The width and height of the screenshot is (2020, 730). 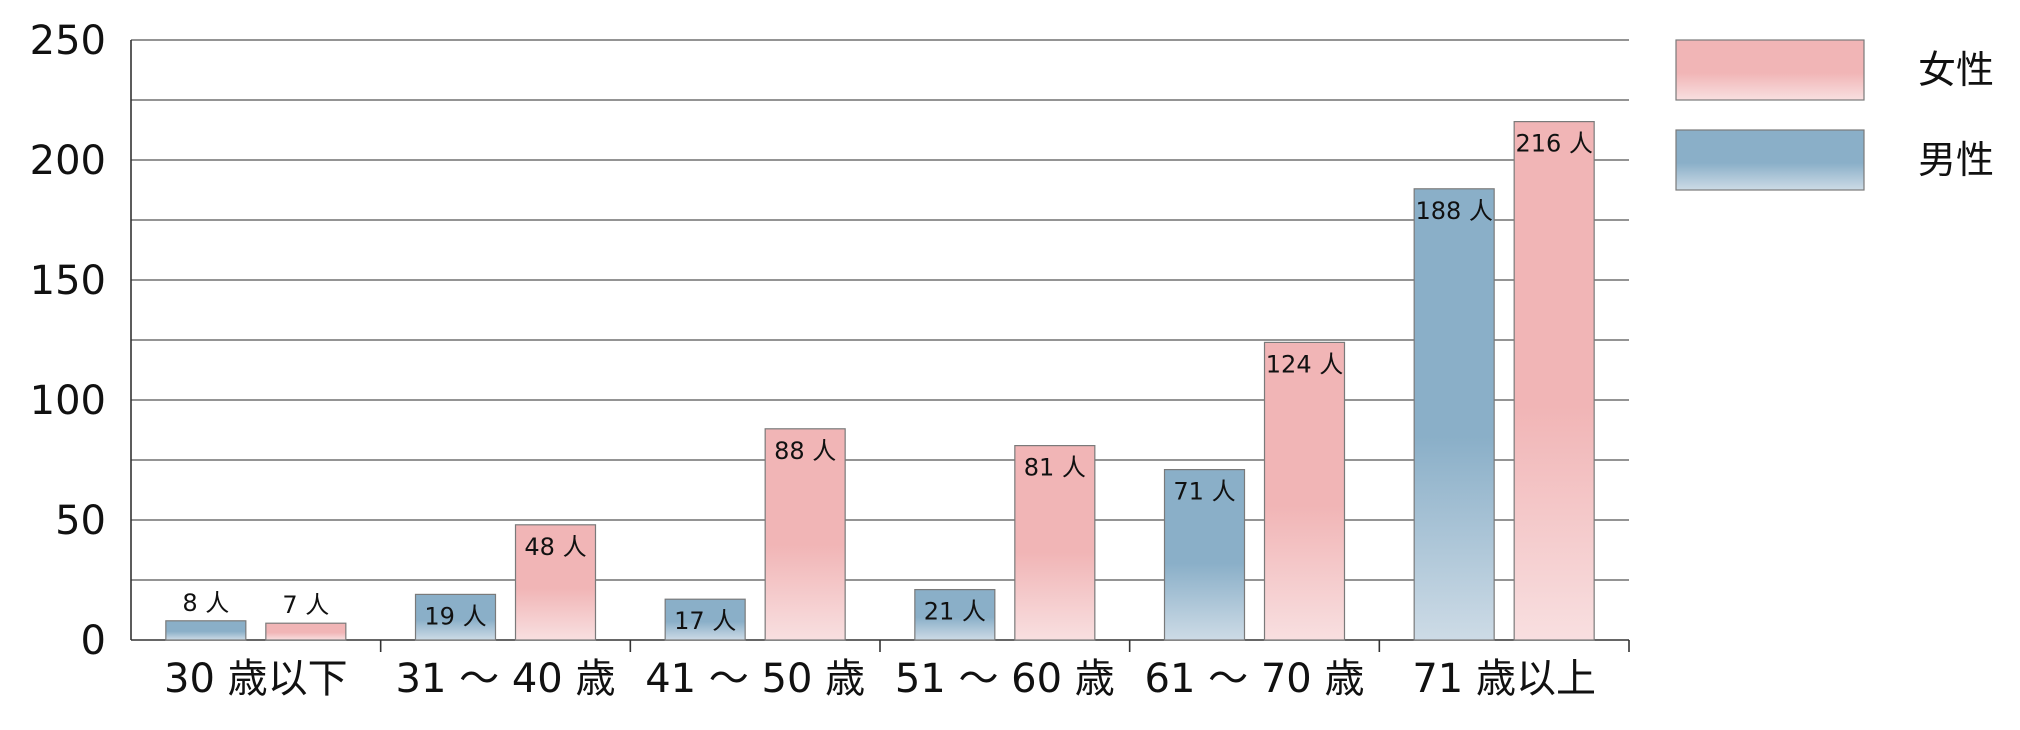 I want to click on data-label: 21 人, so click(x=955, y=612).